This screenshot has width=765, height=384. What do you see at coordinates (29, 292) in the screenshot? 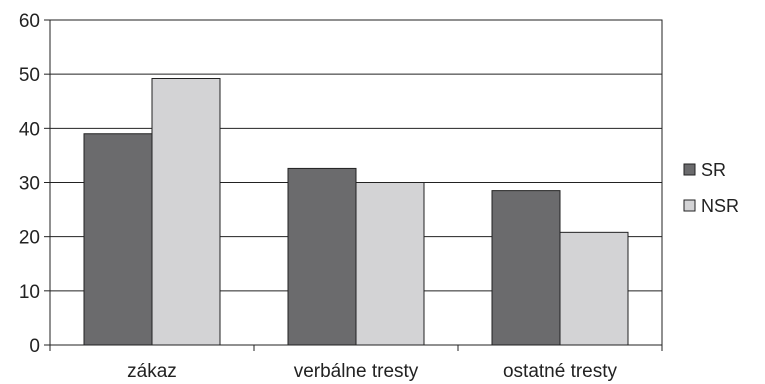
I see `y-tick-label: 10` at bounding box center [29, 292].